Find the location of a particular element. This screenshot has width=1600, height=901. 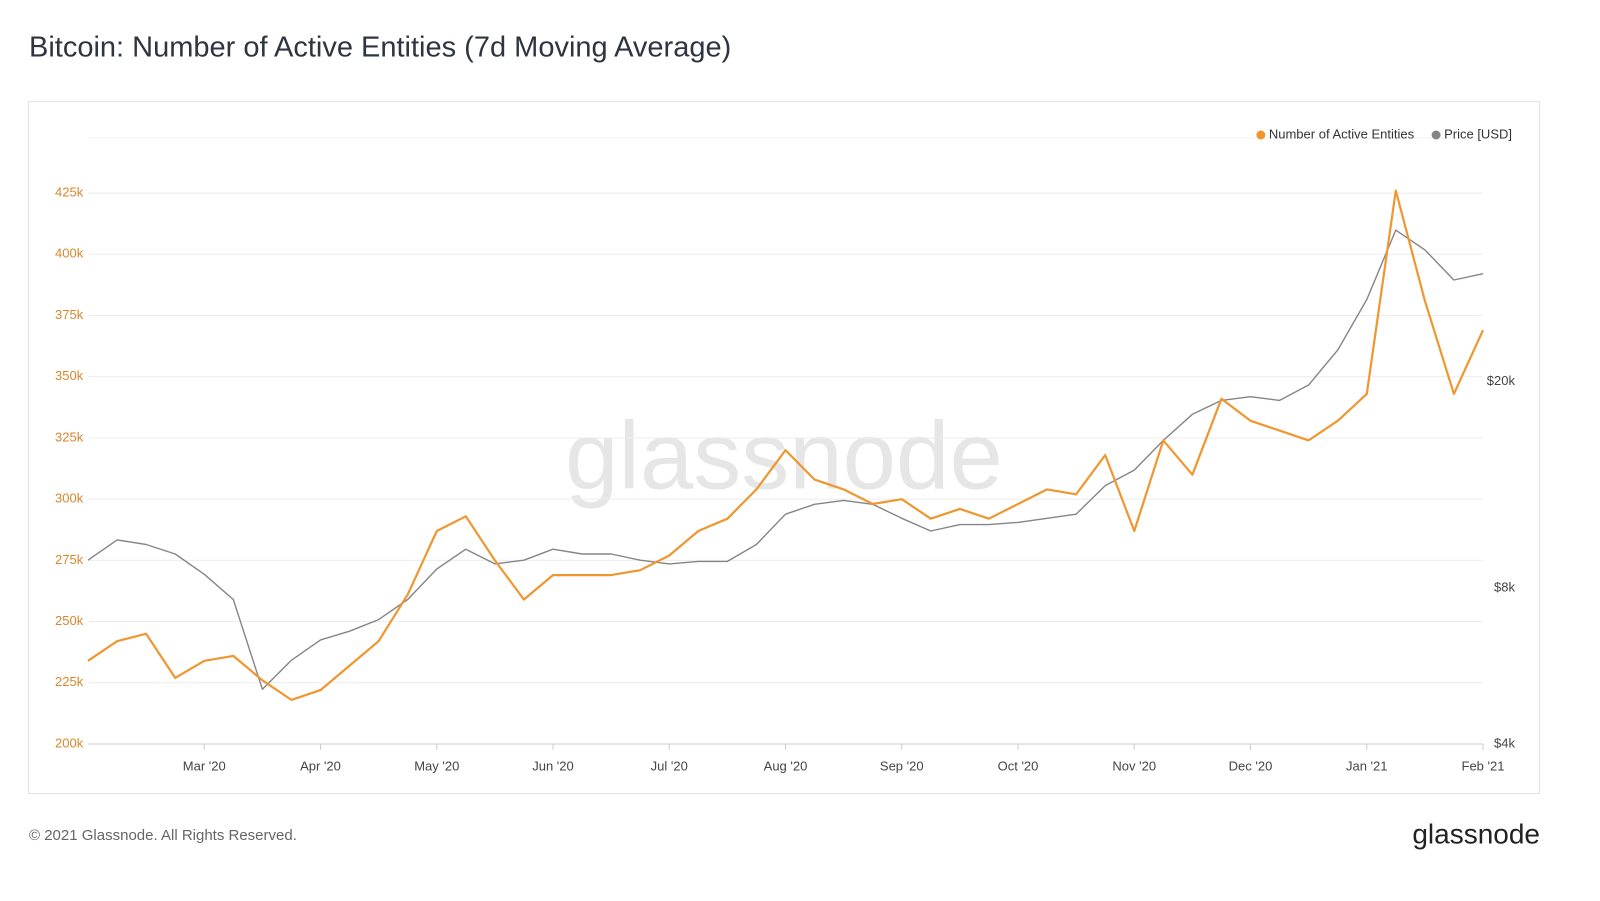

x-tick-label: Jan '21 is located at coordinates (1367, 765).